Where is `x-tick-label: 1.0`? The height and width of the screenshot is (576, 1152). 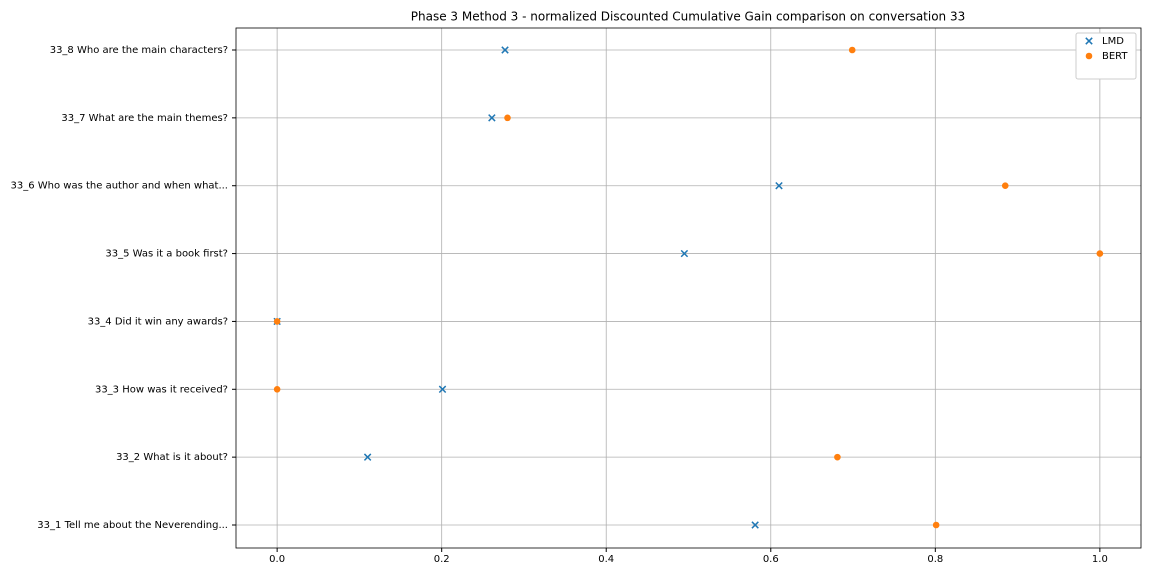
x-tick-label: 1.0 is located at coordinates (1100, 559).